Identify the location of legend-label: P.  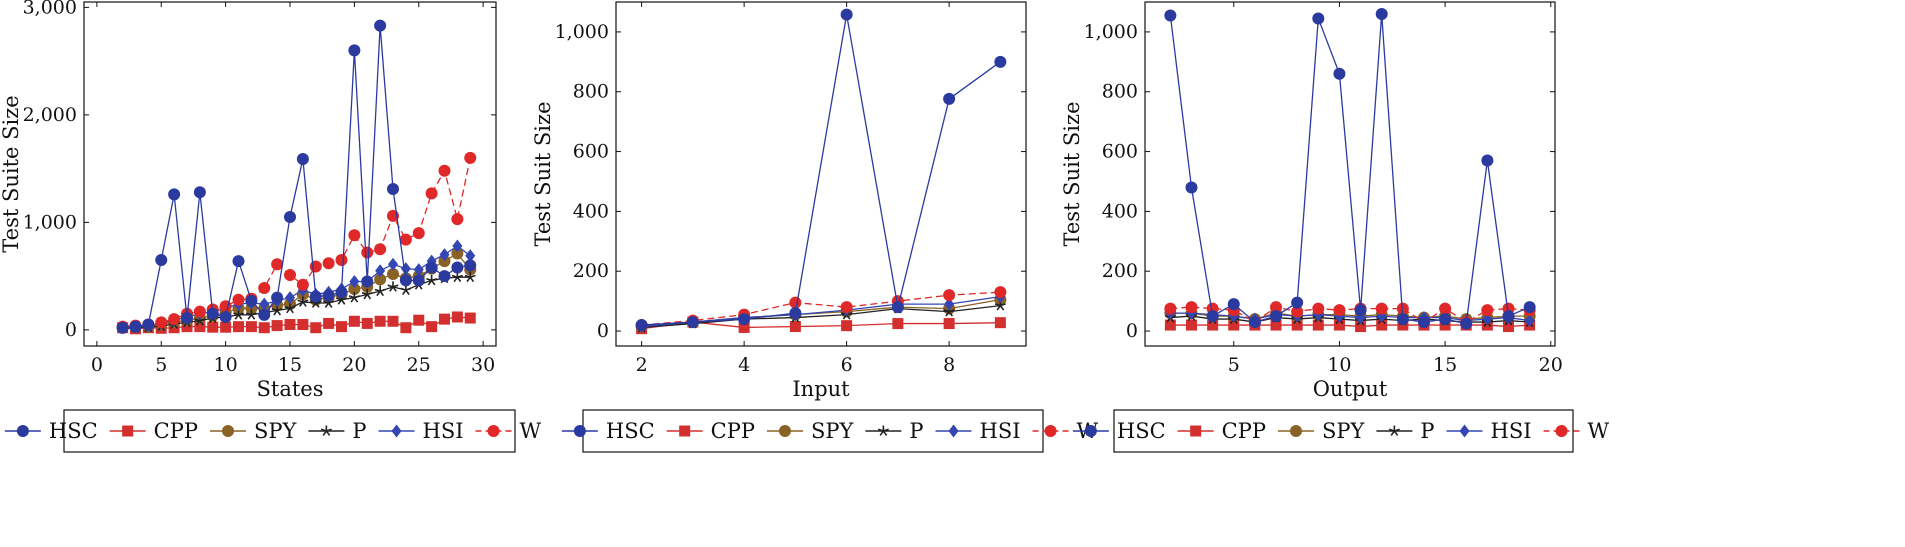
(916, 431).